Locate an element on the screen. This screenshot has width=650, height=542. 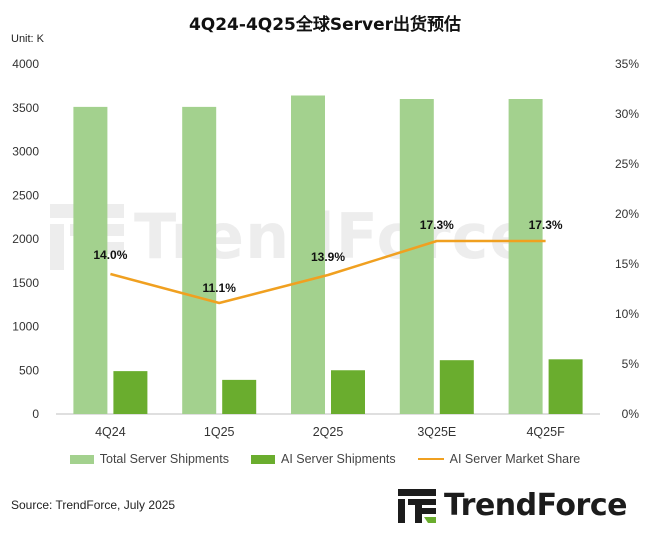
x-axis-labels: 4Q24 1Q25 2Q25 3Q25E 4Q25F is located at coordinates (330, 432).